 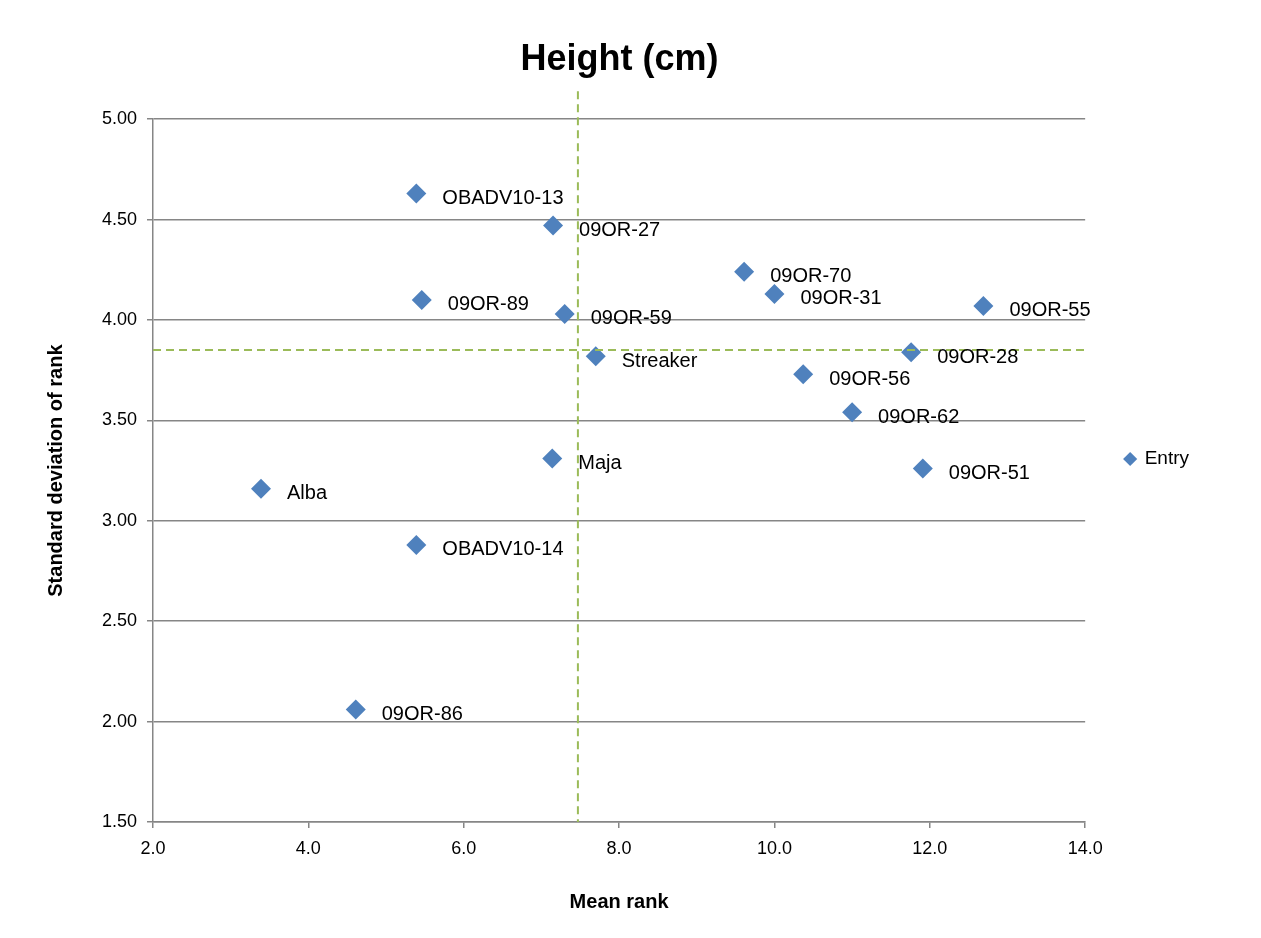 What do you see at coordinates (503, 548) in the screenshot?
I see `annotation: OBADV10-14` at bounding box center [503, 548].